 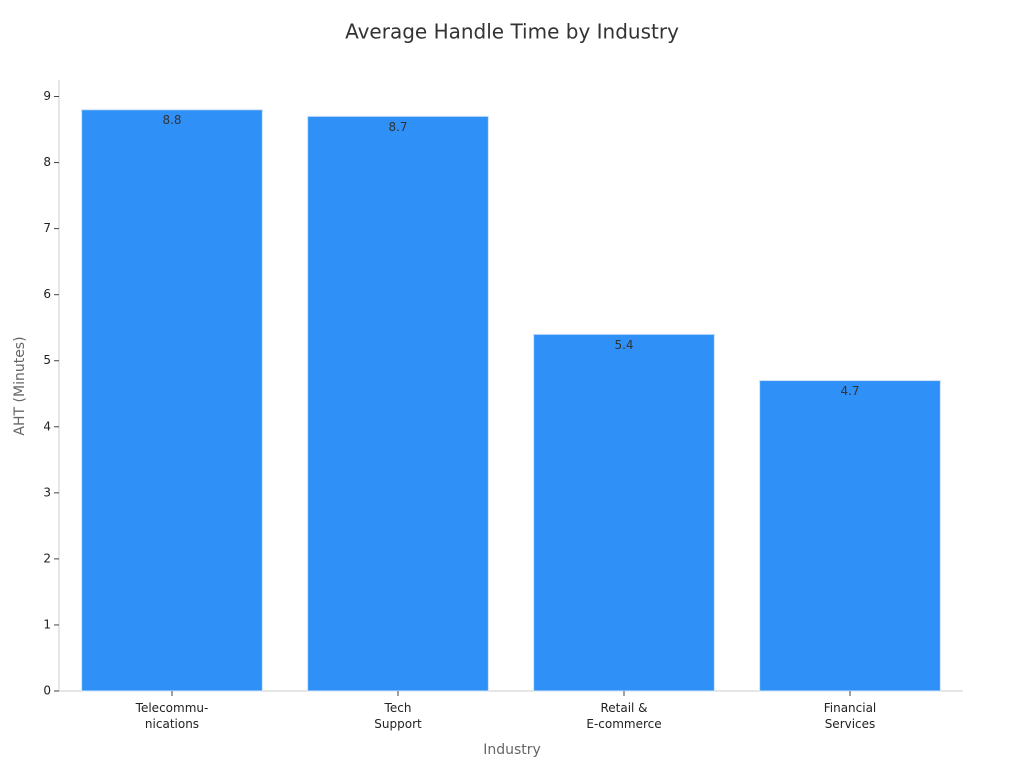 What do you see at coordinates (47, 426) in the screenshot?
I see `y-tick-label: 4` at bounding box center [47, 426].